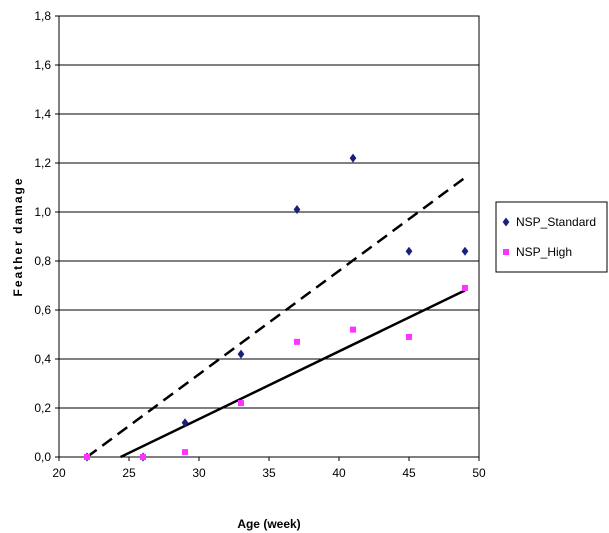  What do you see at coordinates (46, 236) in the screenshot?
I see `y-axis-ticks: 0,0 0,2 0,4 0,6 0,8 1,0 1,2 1,4 1,6 1,8` at bounding box center [46, 236].